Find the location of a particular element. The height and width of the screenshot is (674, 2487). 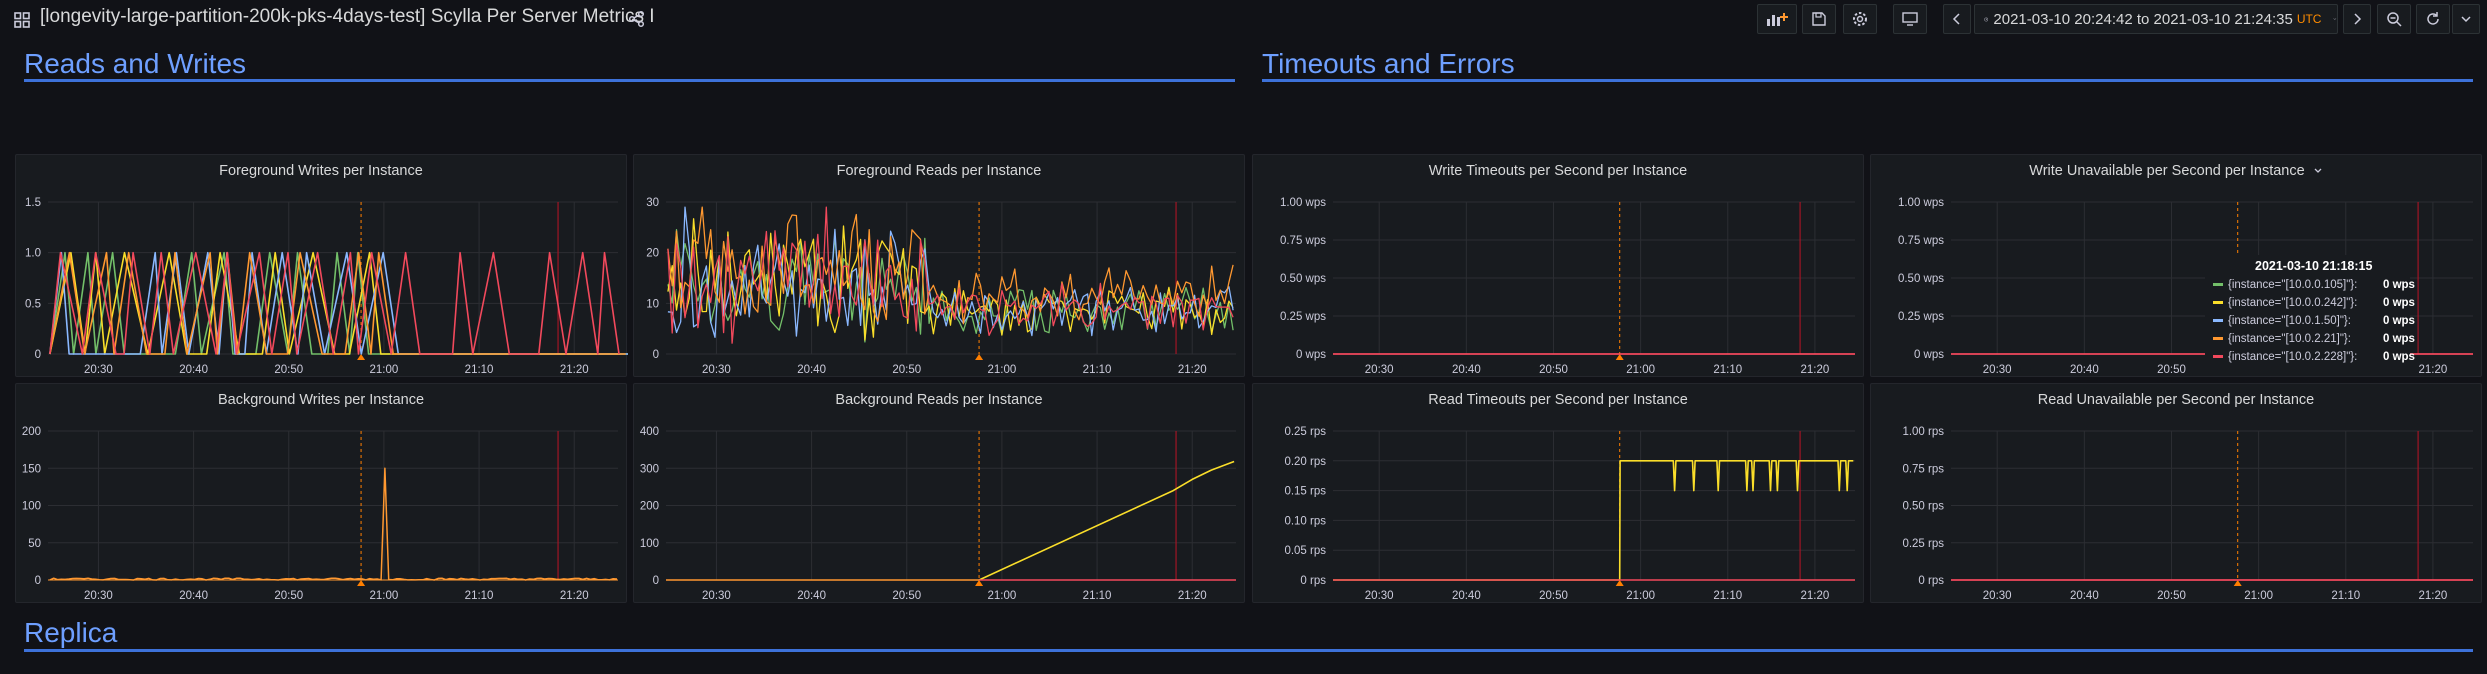

tooltip-row: {instance="[10.0.0.105]"}: 0 wps is located at coordinates (2314, 288).